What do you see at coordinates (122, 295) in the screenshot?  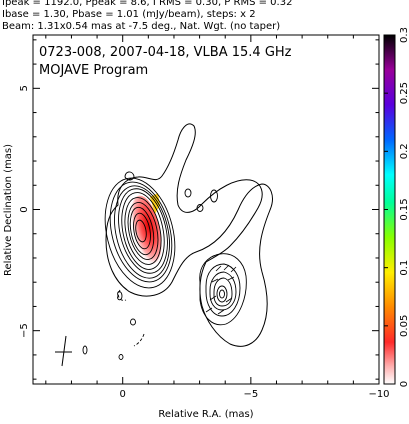 I see `negative-contour` at bounding box center [122, 295].